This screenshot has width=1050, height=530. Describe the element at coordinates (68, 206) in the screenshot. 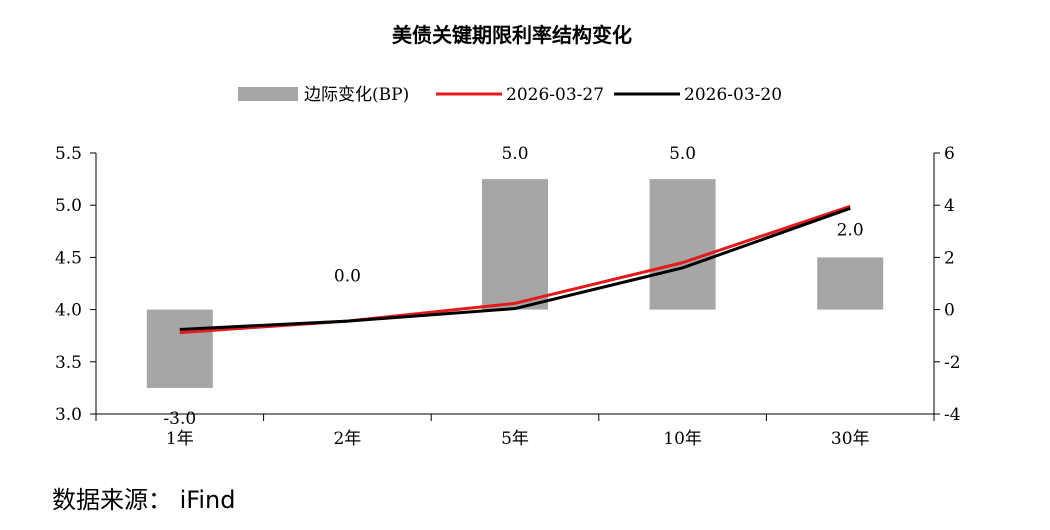

I see `left-tick-label-4: 5.0` at that location.